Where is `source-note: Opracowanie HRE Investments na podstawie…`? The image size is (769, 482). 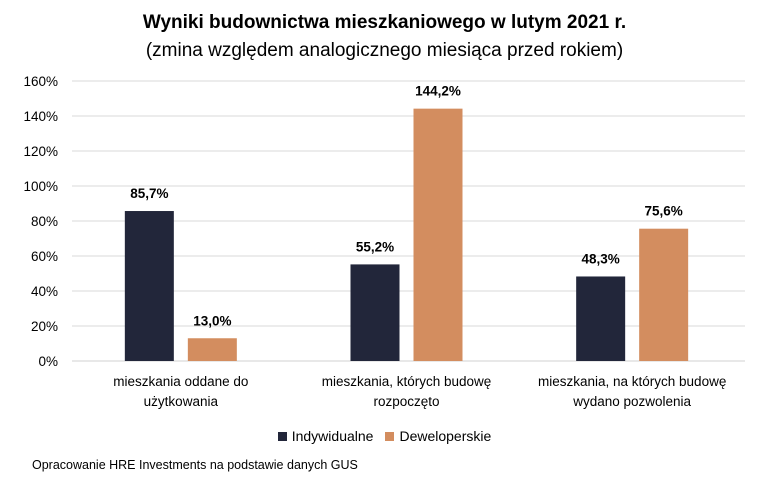 source-note: Opracowanie HRE Investments na podstawie… is located at coordinates (195, 465).